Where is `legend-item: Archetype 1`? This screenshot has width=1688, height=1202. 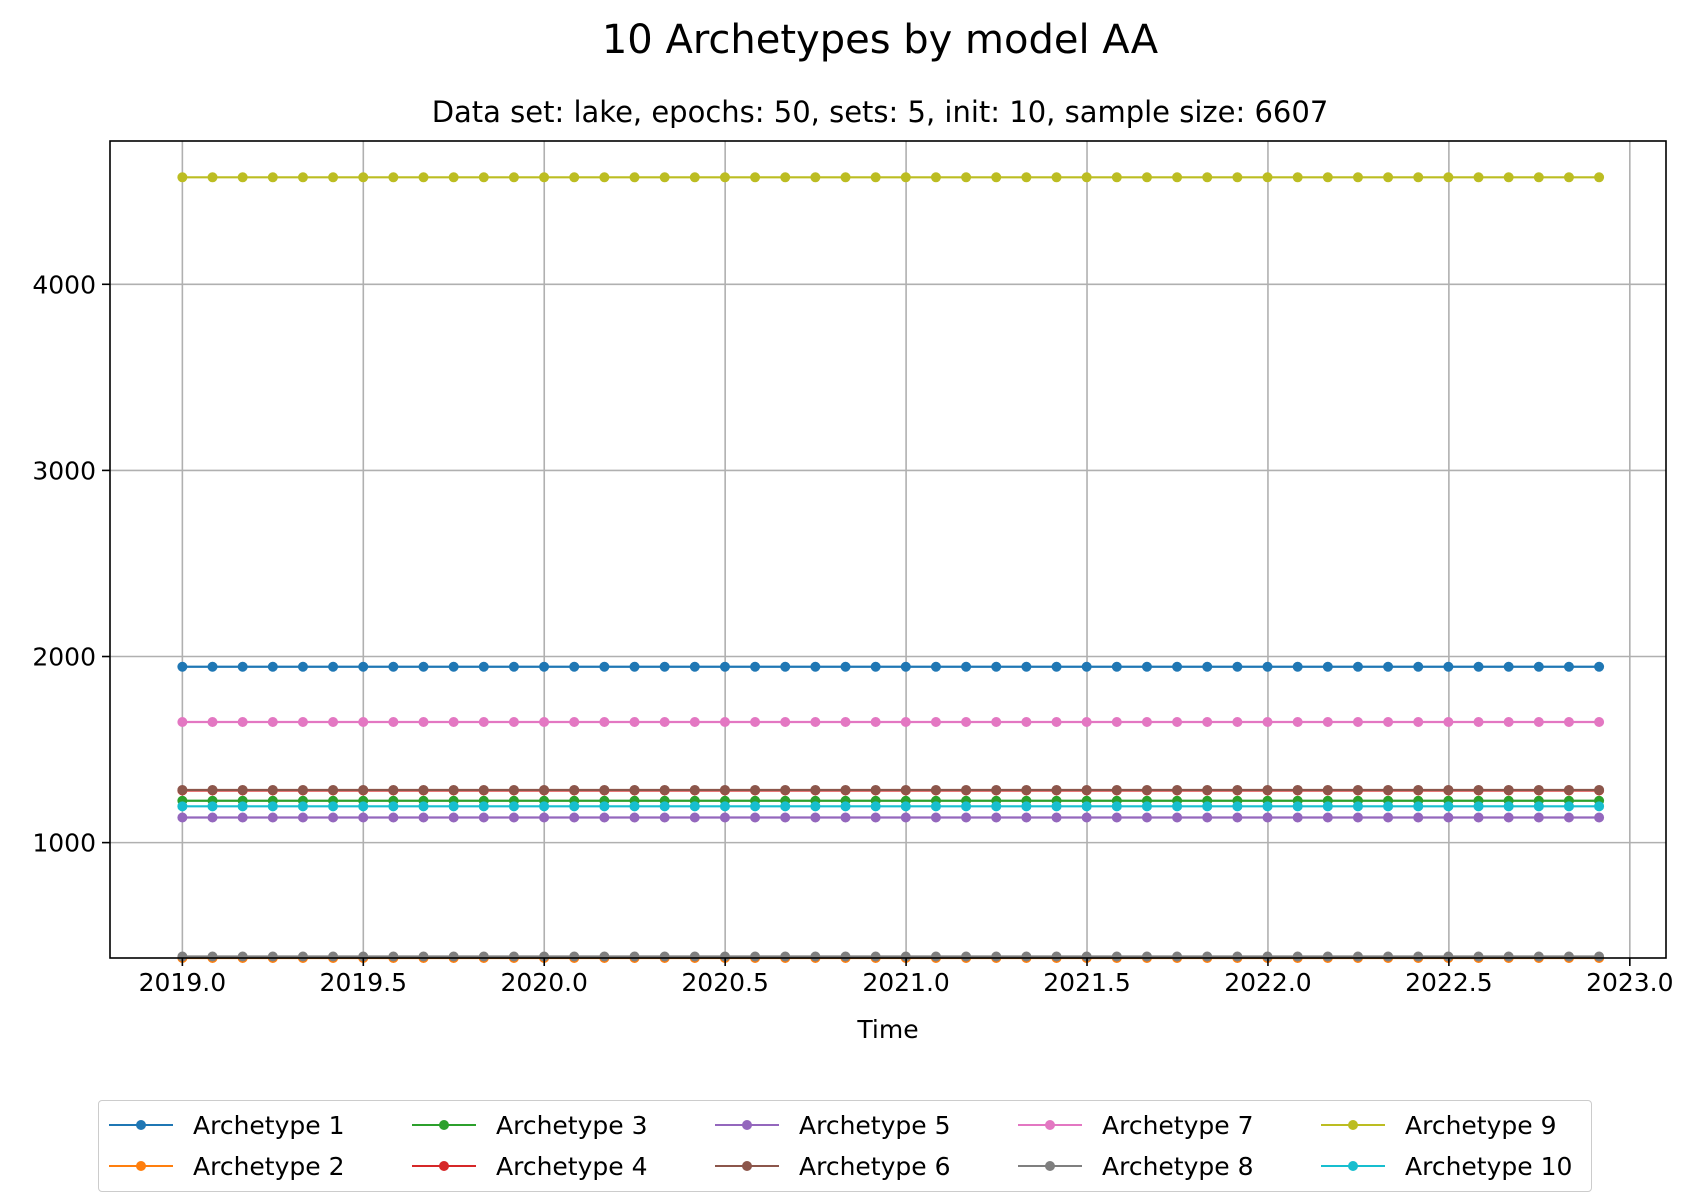 legend-item: Archetype 1 is located at coordinates (227, 1125).